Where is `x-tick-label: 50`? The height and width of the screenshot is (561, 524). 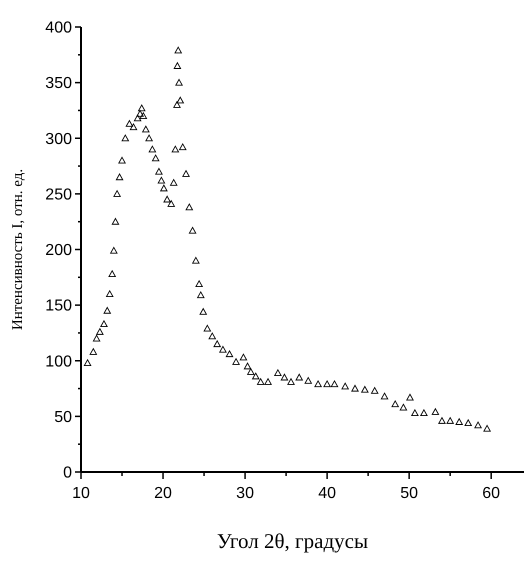
x-tick-label: 50 is located at coordinates (409, 493).